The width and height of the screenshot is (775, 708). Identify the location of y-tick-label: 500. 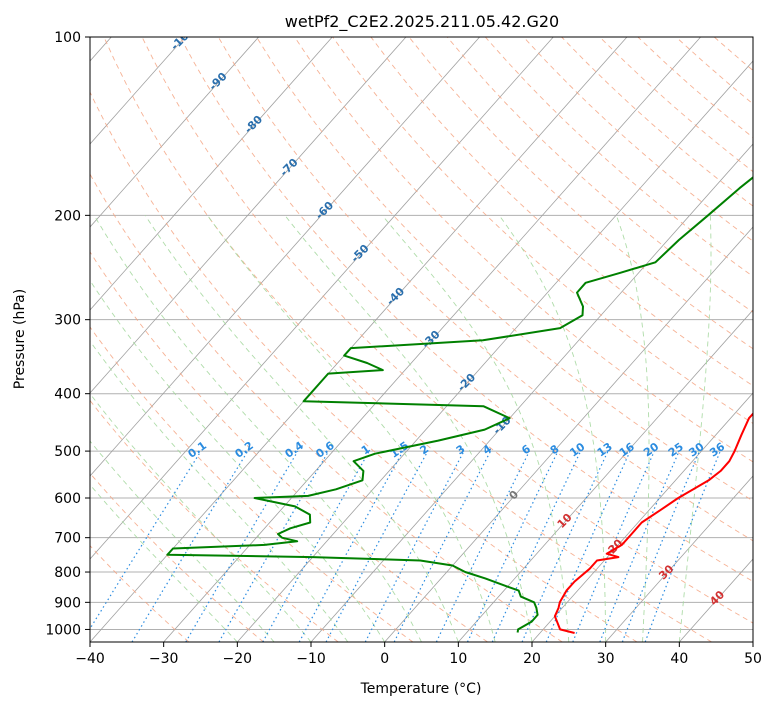
(67, 452).